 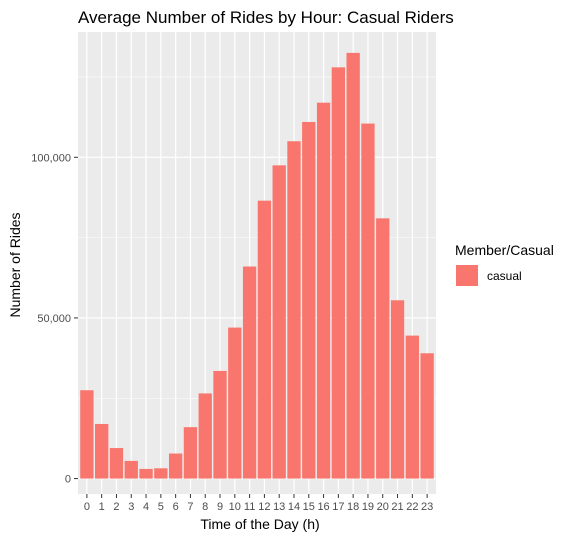 What do you see at coordinates (279, 507) in the screenshot?
I see `x-tick-label: 13` at bounding box center [279, 507].